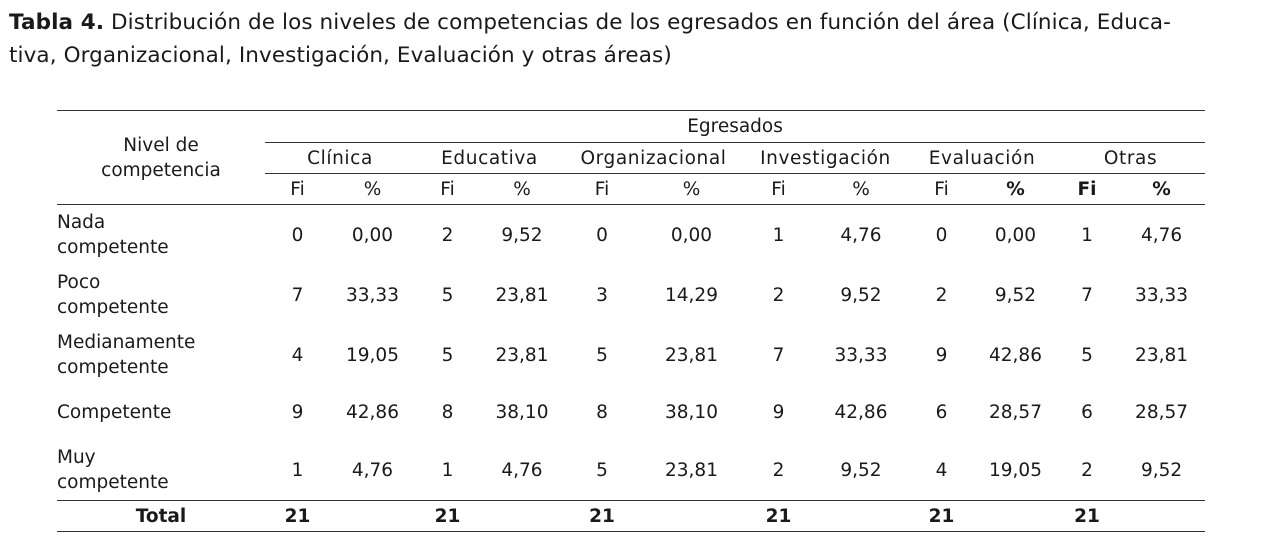 This screenshot has height=536, width=1261. What do you see at coordinates (602, 295) in the screenshot?
I see `fi-cell: 3` at bounding box center [602, 295].